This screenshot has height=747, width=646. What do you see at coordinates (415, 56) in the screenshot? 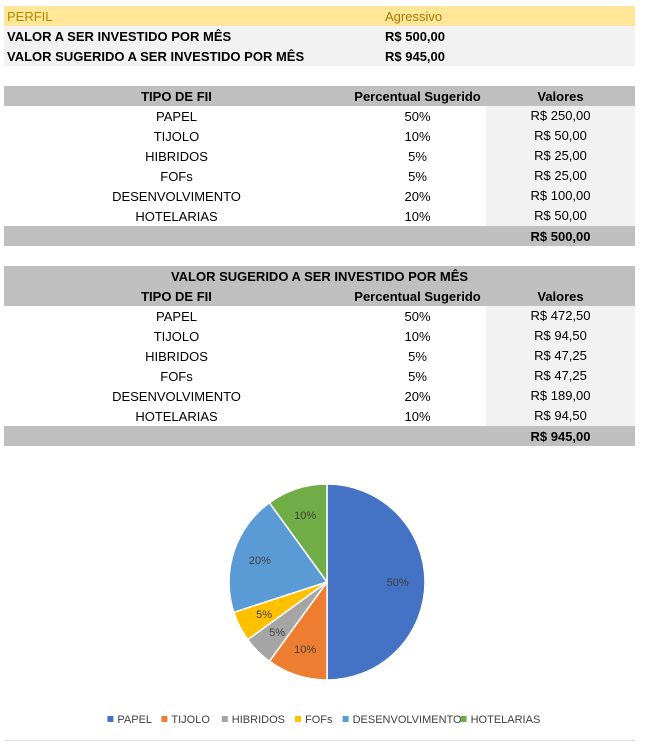
I see `suggested-value: R$ 945,00` at bounding box center [415, 56].